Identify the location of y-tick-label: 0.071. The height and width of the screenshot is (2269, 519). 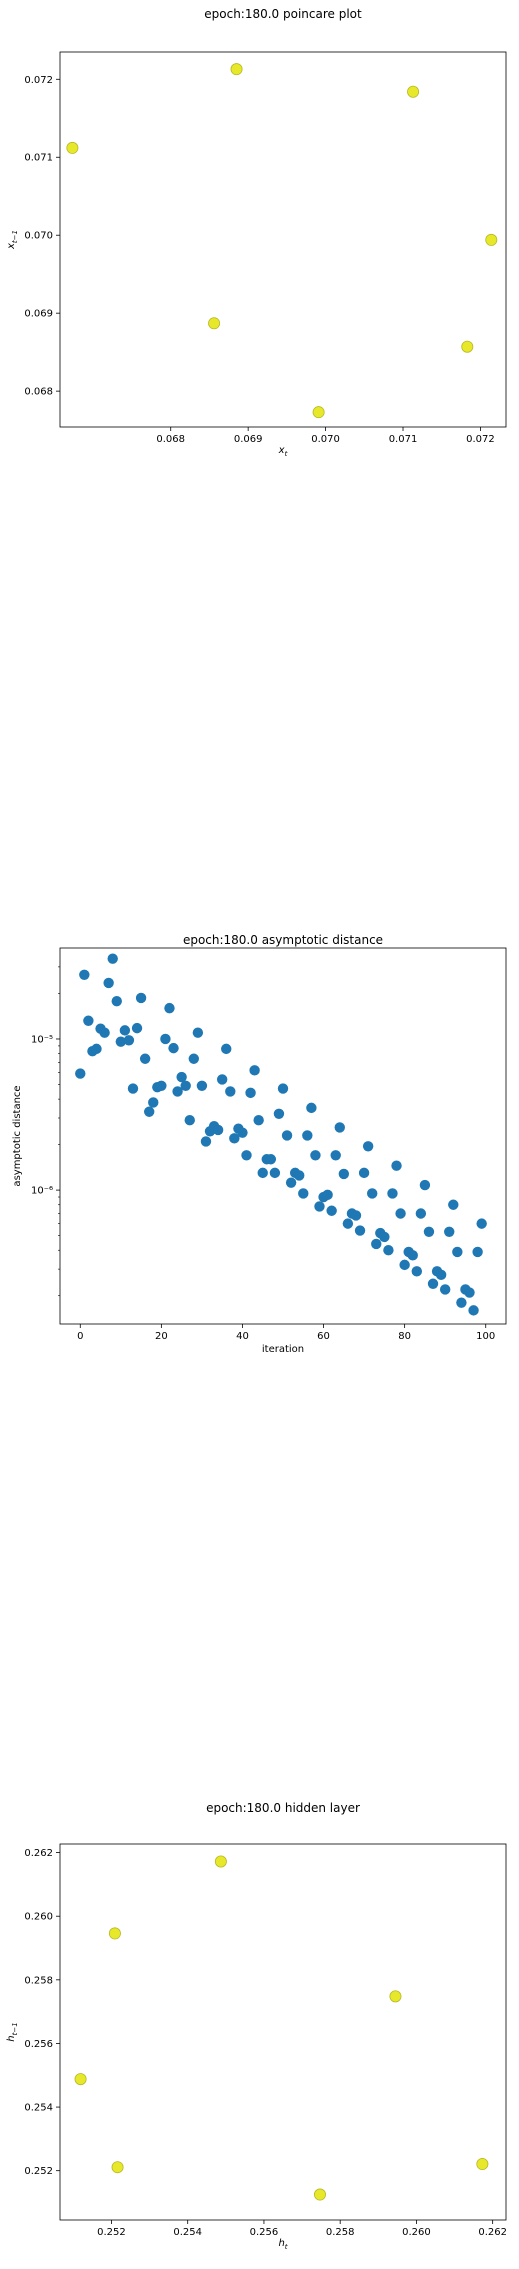
(38, 158).